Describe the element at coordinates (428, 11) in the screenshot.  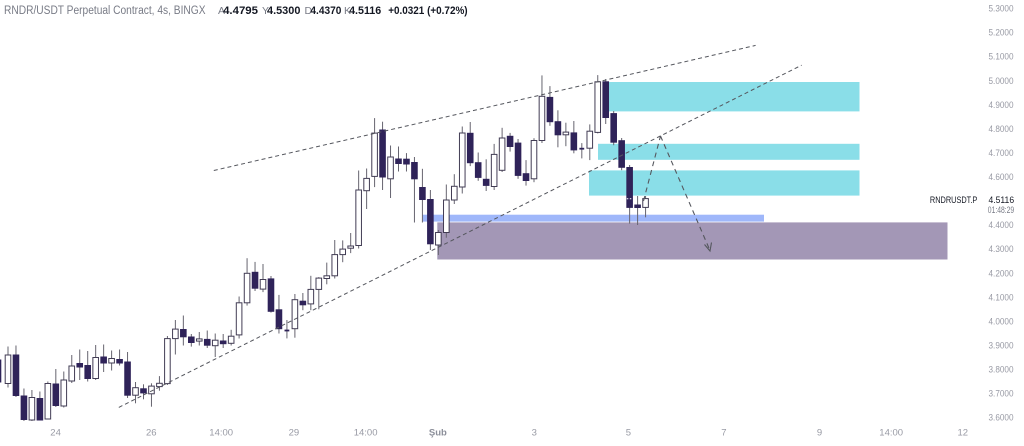
I see `svg-text: +0.0321 (+0.72%)` at that location.